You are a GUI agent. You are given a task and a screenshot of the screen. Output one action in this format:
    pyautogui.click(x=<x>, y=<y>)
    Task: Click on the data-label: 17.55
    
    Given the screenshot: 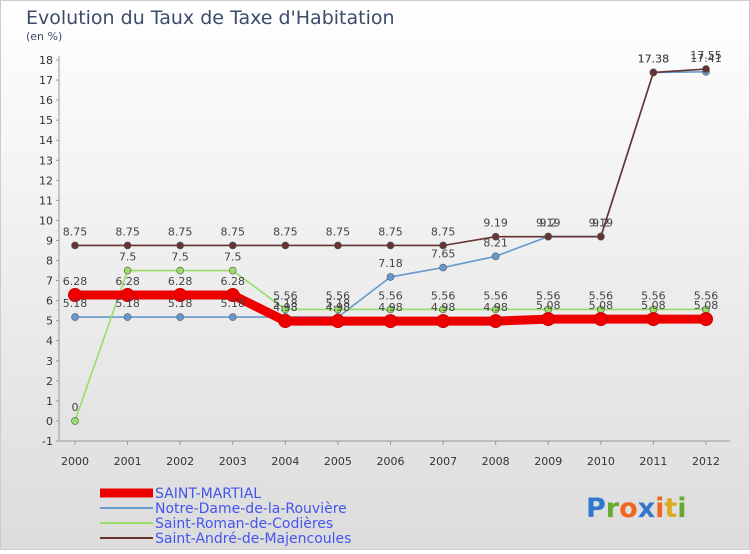 What is the action you would take?
    pyautogui.click(x=706, y=55)
    